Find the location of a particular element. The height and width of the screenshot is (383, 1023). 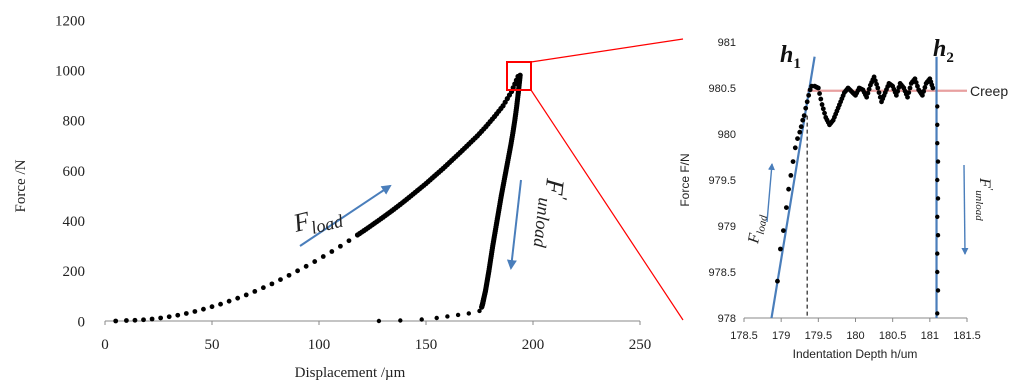

x-tick-label: 180 is located at coordinates (855, 336).